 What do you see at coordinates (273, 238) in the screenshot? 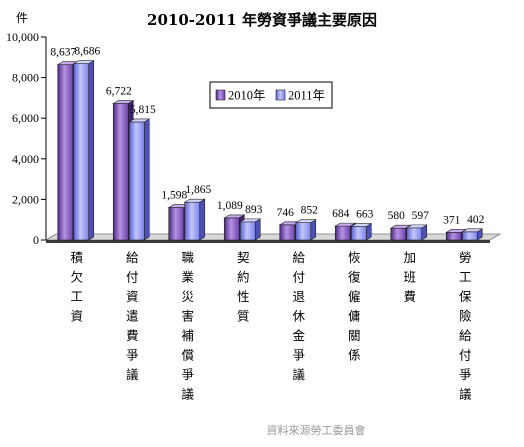
I see `plot-floor` at bounding box center [273, 238].